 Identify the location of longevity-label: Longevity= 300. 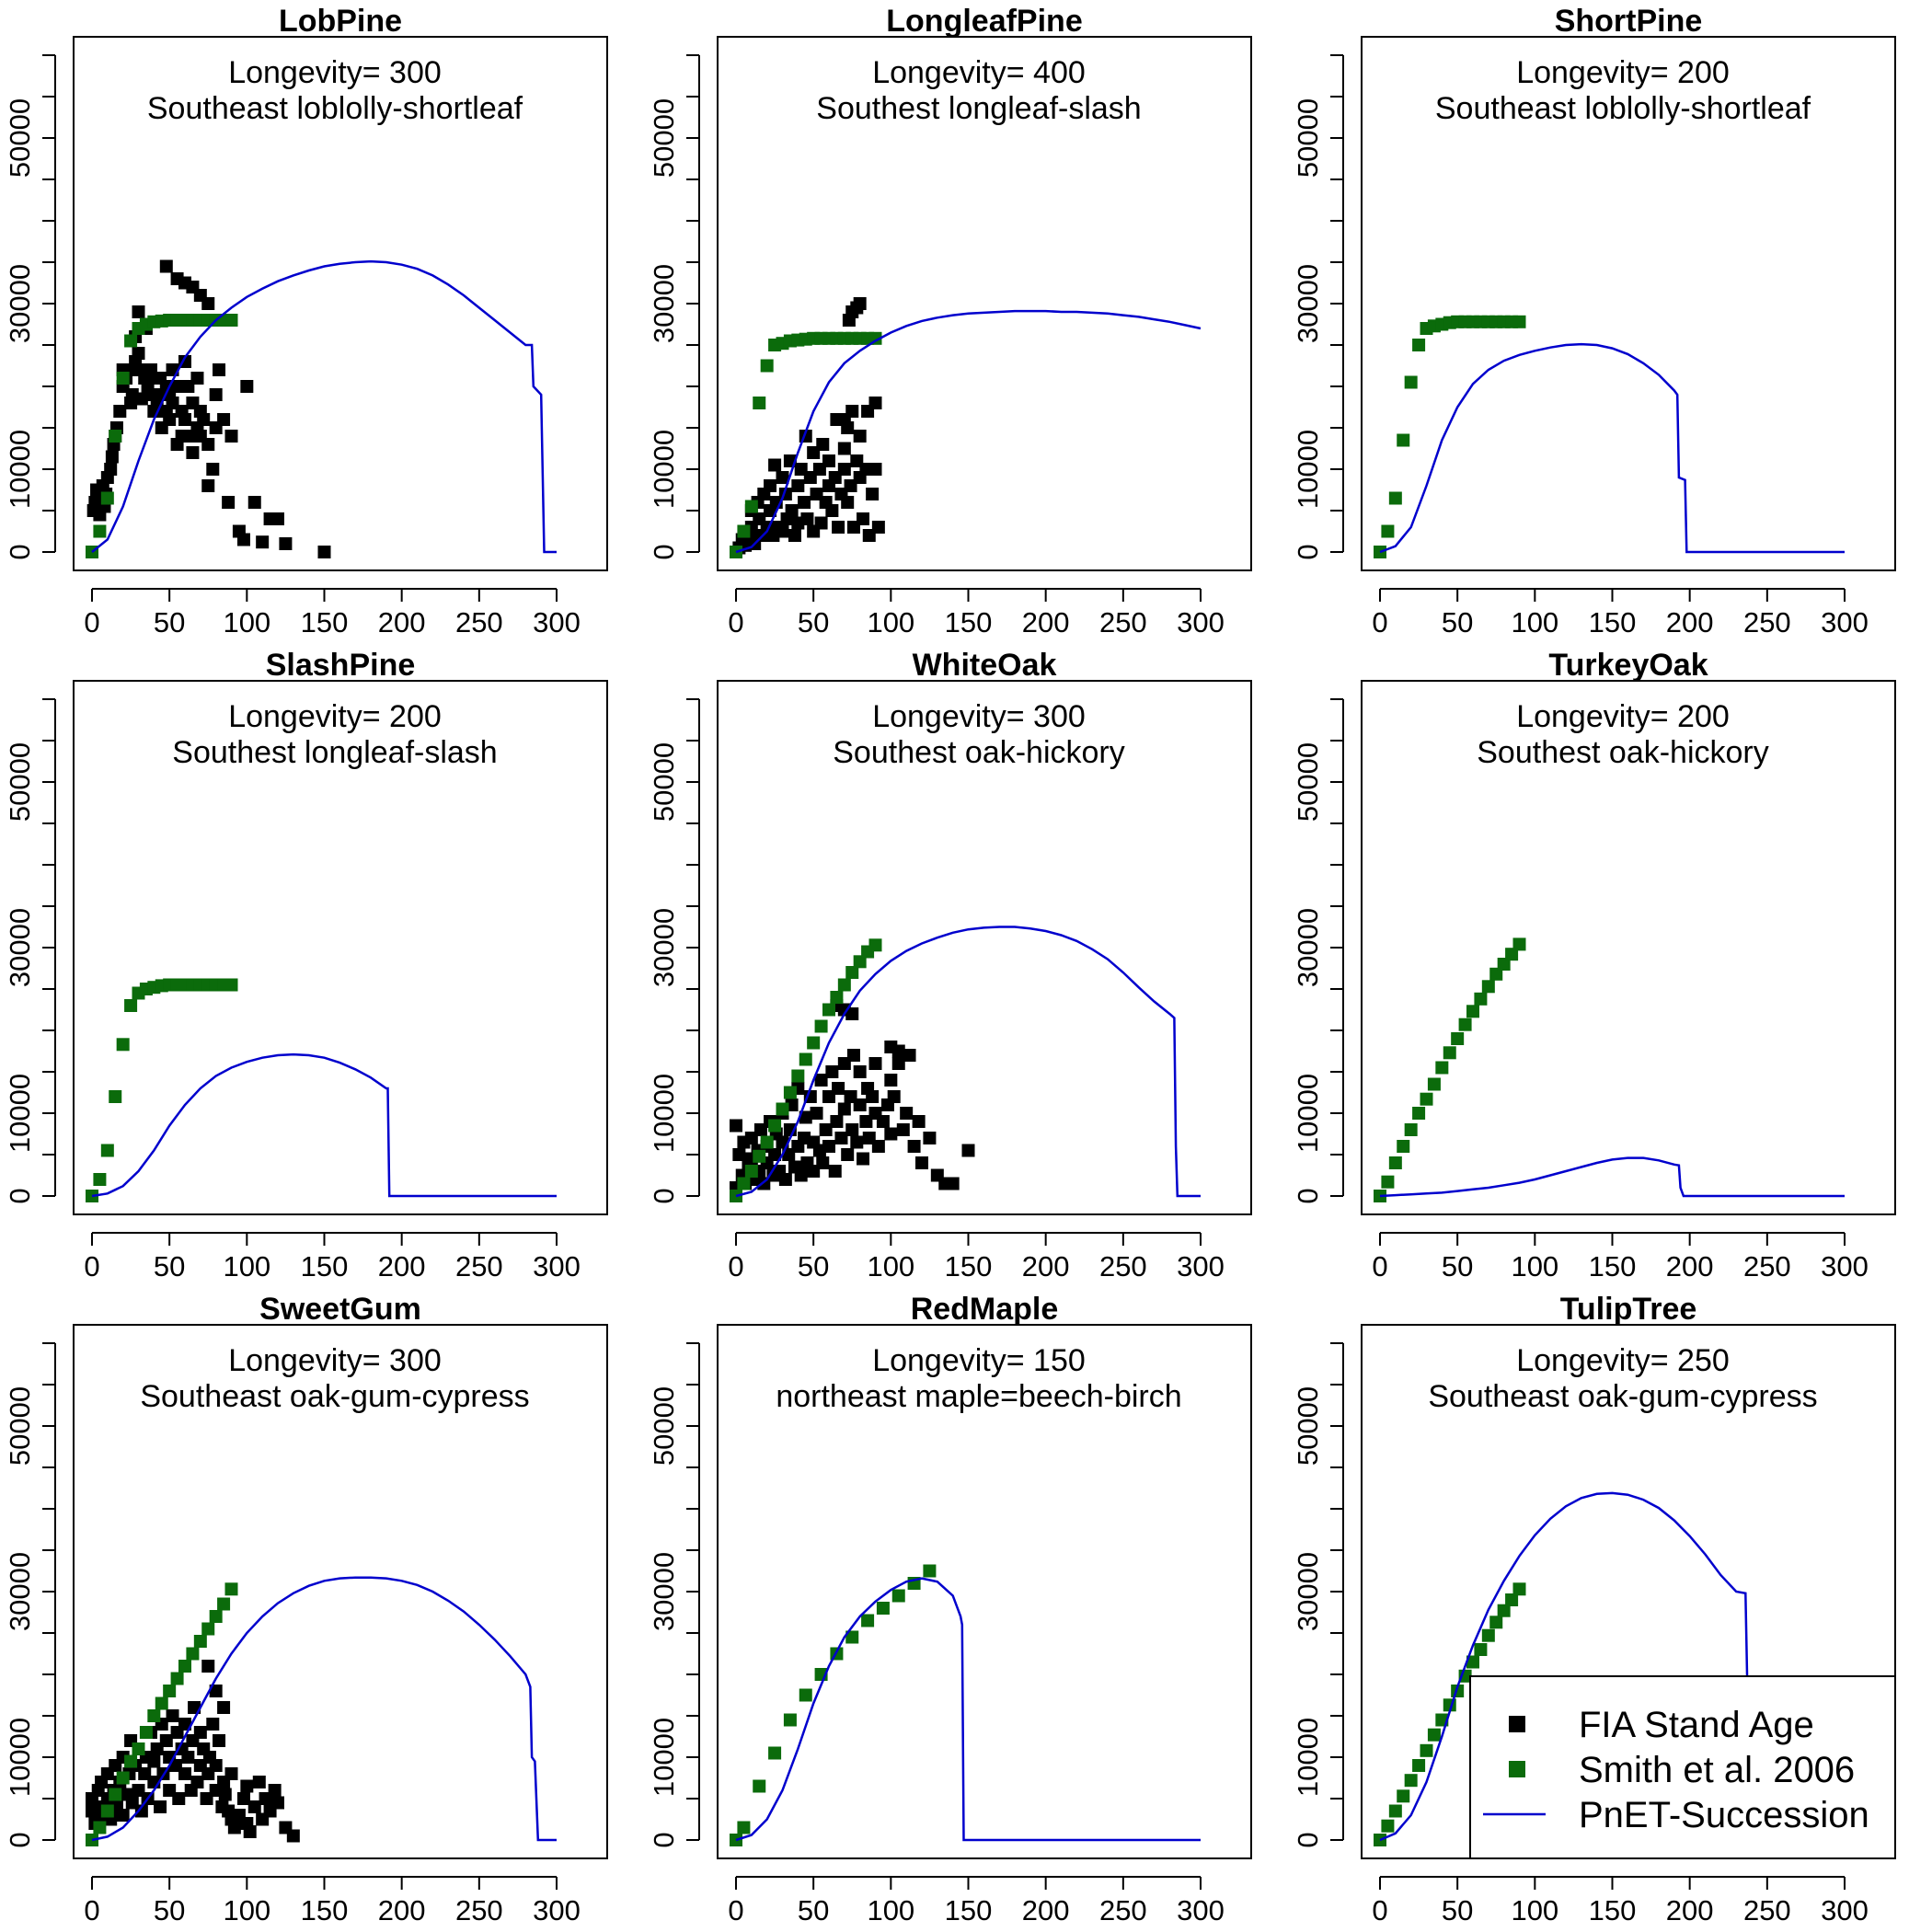
(335, 1360).